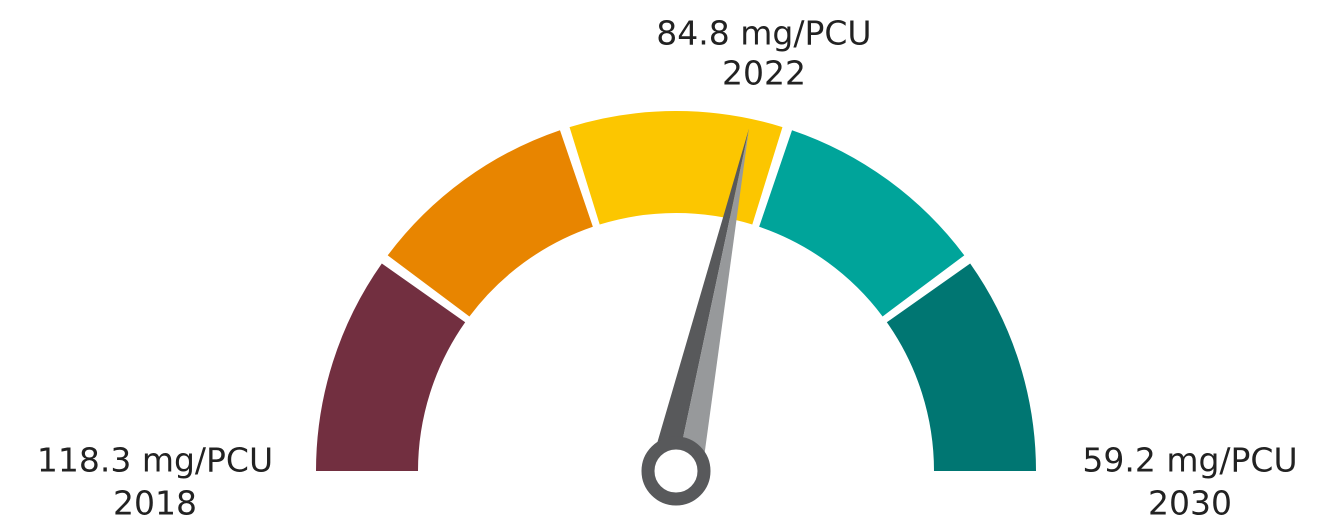  What do you see at coordinates (1189, 460) in the screenshot?
I see `end-label: 59.2 mg/PCU` at bounding box center [1189, 460].